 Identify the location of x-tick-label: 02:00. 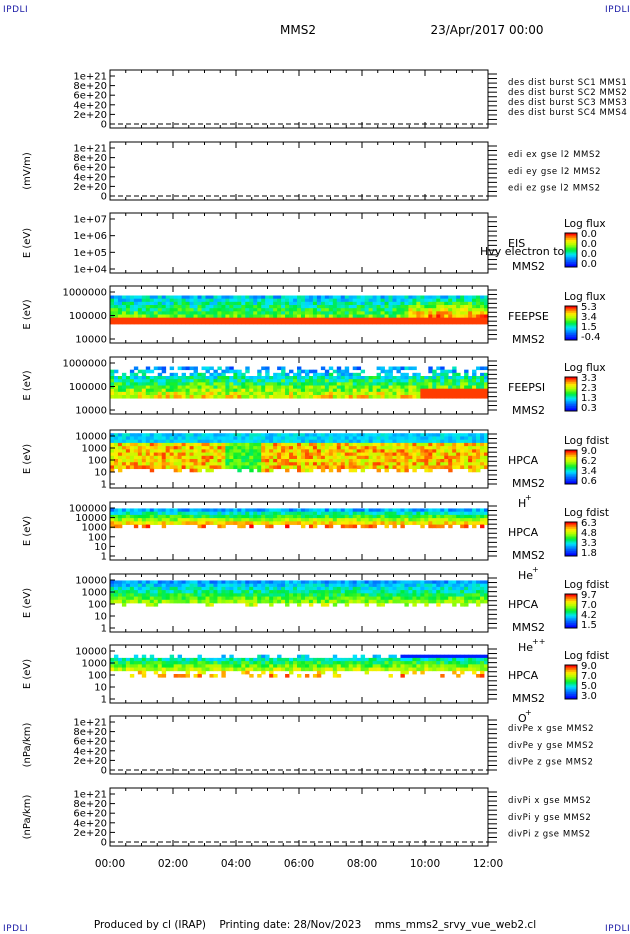
(173, 864).